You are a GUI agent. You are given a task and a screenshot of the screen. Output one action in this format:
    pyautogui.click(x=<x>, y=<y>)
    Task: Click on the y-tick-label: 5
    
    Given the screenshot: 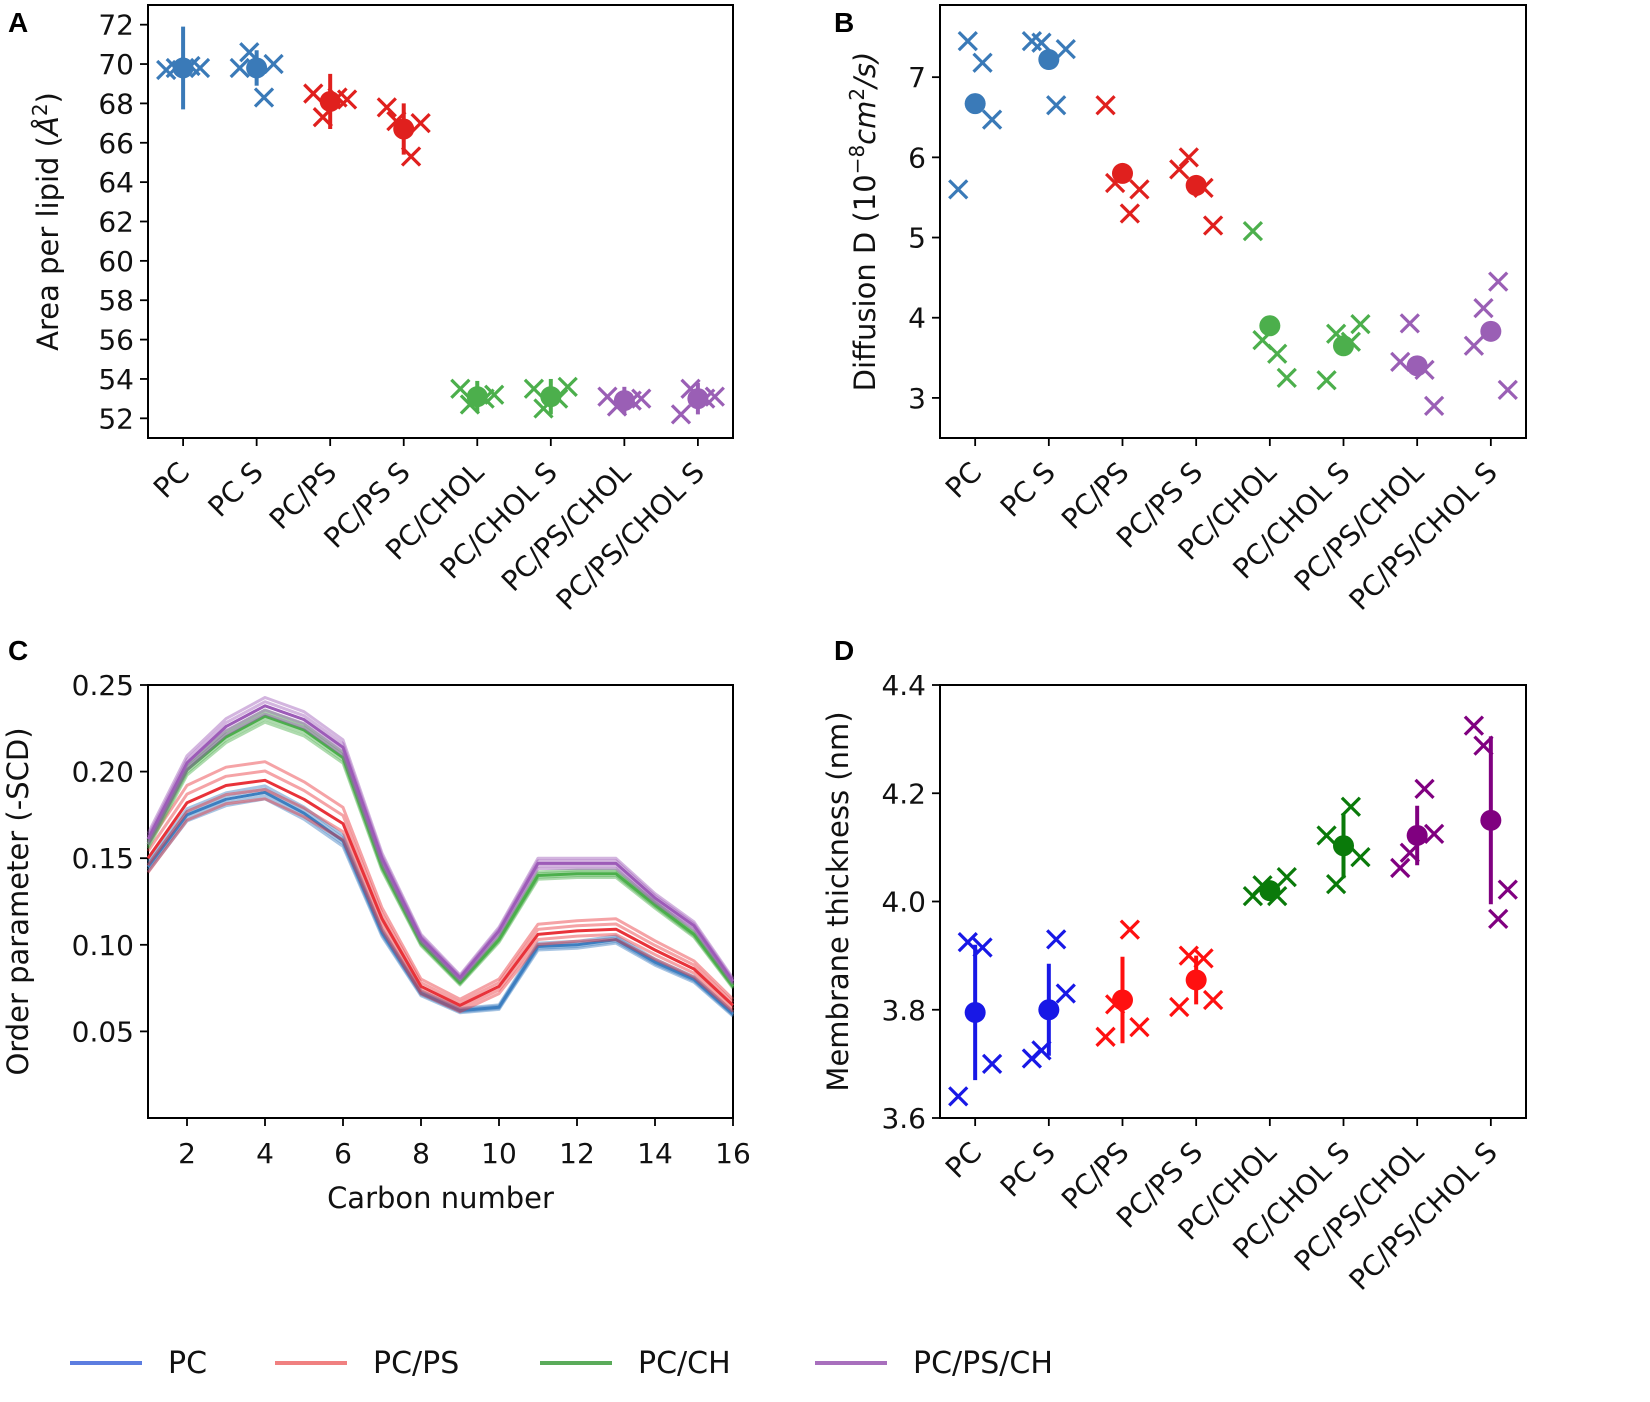 What is the action you would take?
    pyautogui.click(x=917, y=238)
    